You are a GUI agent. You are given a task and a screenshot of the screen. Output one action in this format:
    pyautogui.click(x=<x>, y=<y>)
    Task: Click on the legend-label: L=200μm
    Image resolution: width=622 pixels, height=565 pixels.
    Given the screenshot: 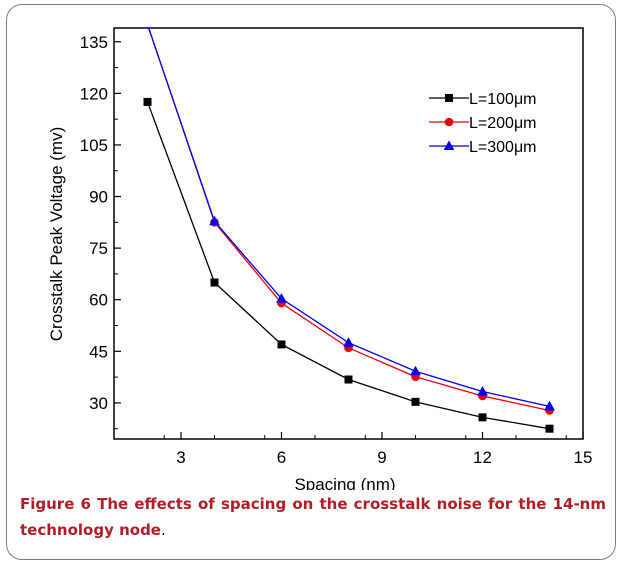 What is the action you would take?
    pyautogui.click(x=502, y=123)
    